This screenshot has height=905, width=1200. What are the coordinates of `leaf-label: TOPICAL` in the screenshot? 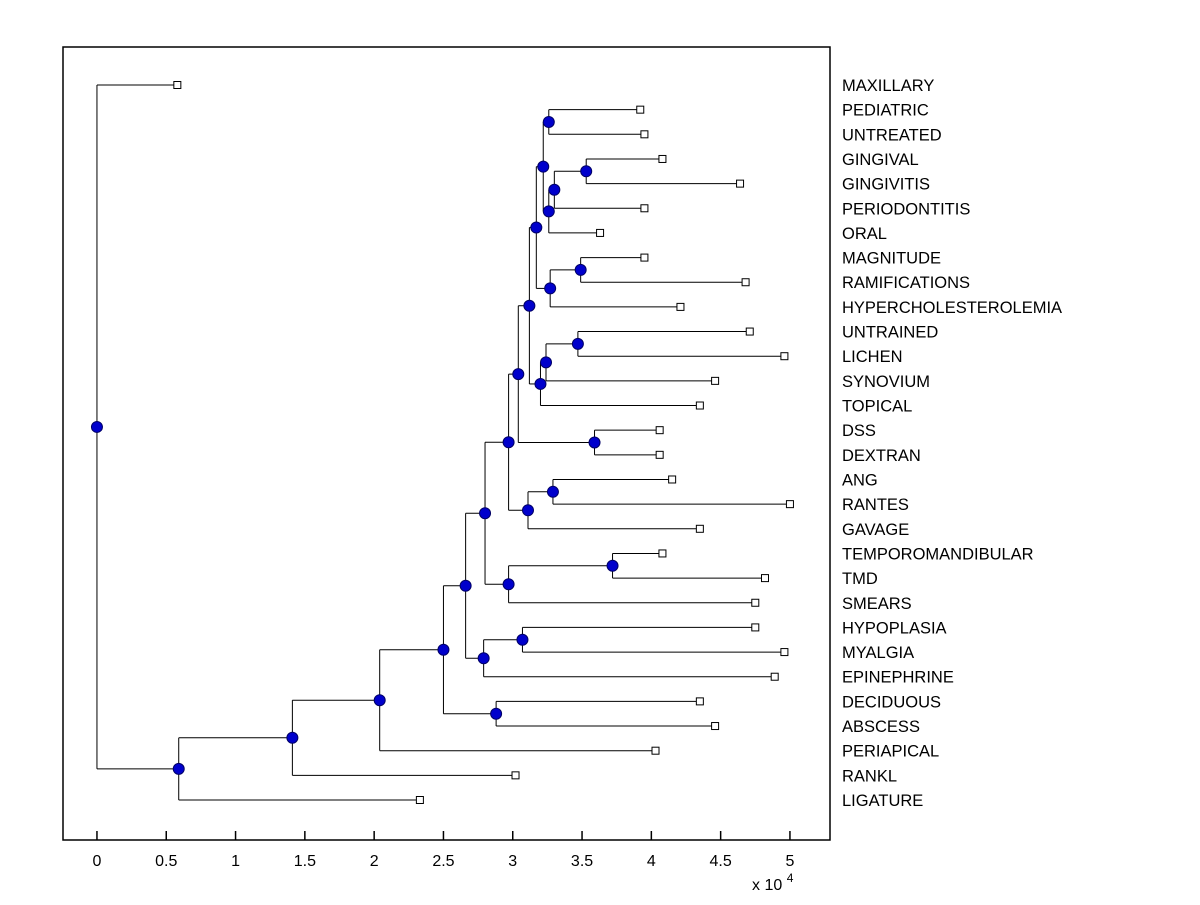 It's located at (877, 407).